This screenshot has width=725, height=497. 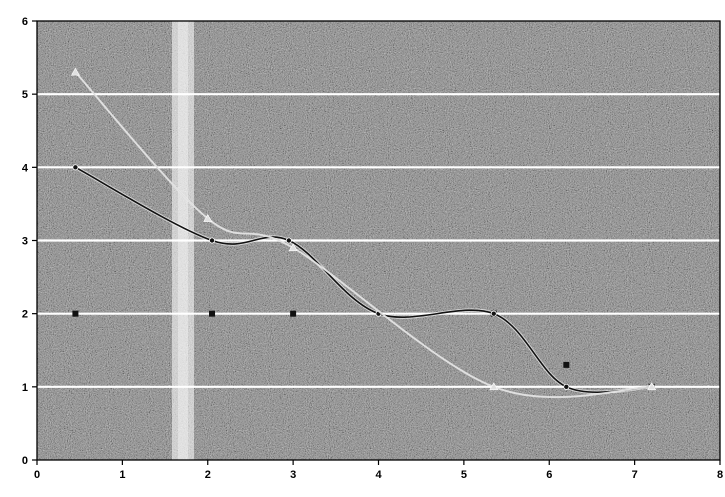 I want to click on y-tick-label-0: 0, so click(x=25, y=461).